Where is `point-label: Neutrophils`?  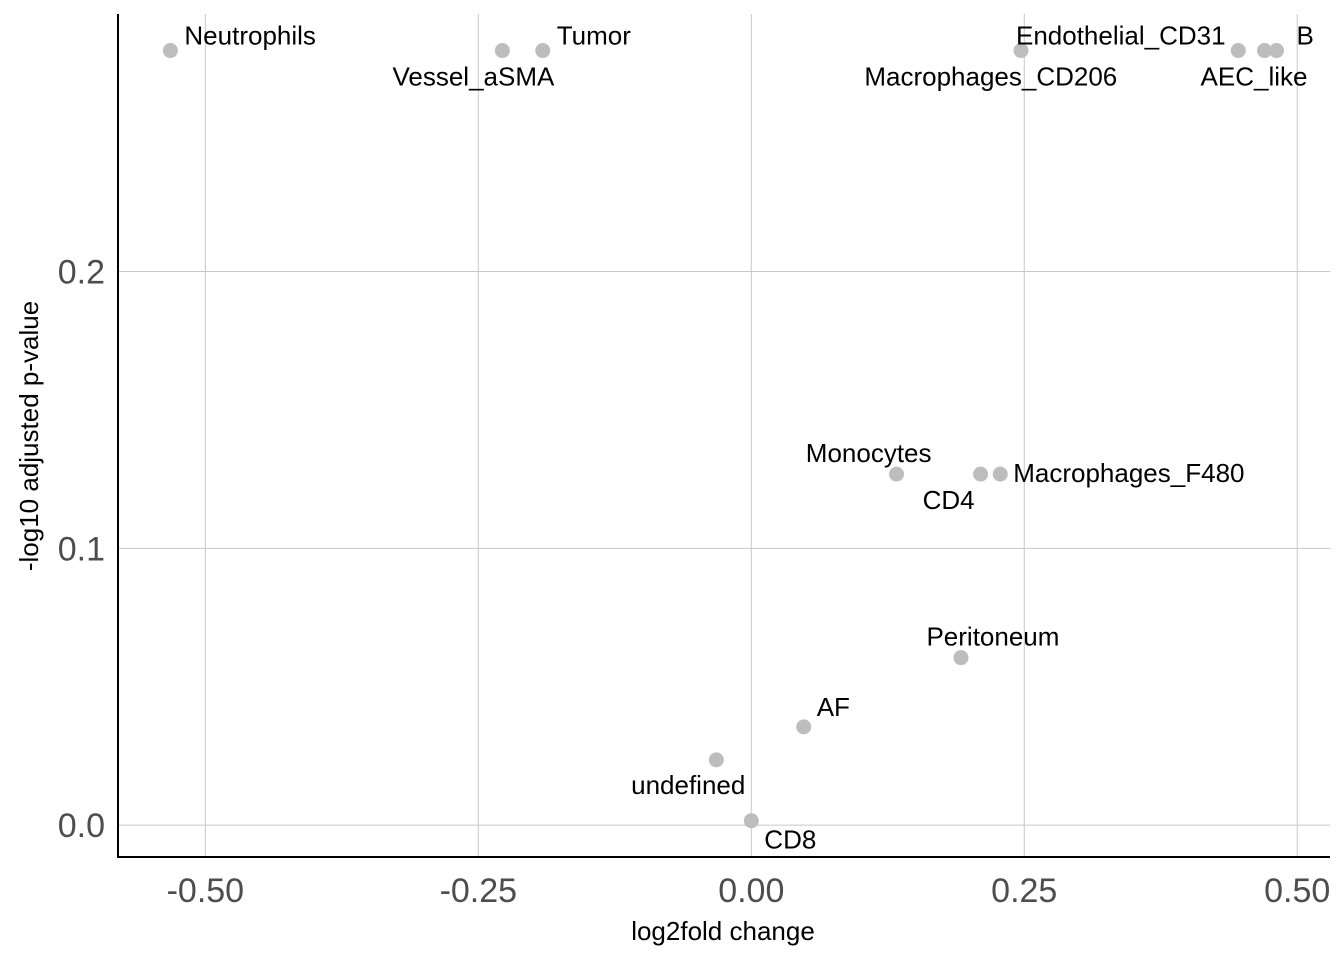
point-label: Neutrophils is located at coordinates (250, 36).